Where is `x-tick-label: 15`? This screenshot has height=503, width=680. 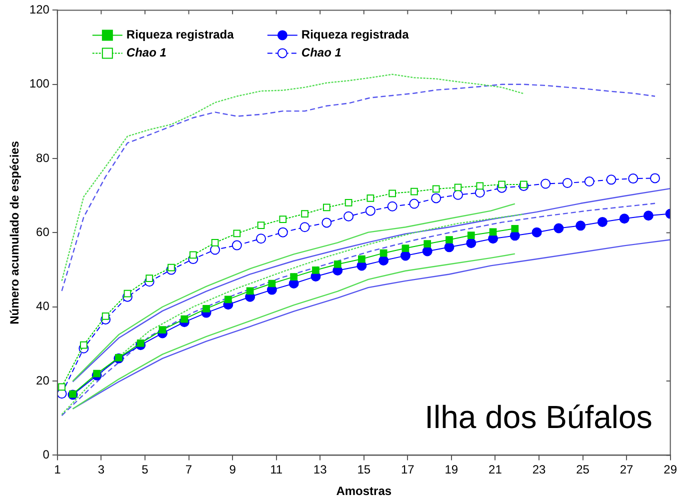
x-tick-label: 15 is located at coordinates (364, 469).